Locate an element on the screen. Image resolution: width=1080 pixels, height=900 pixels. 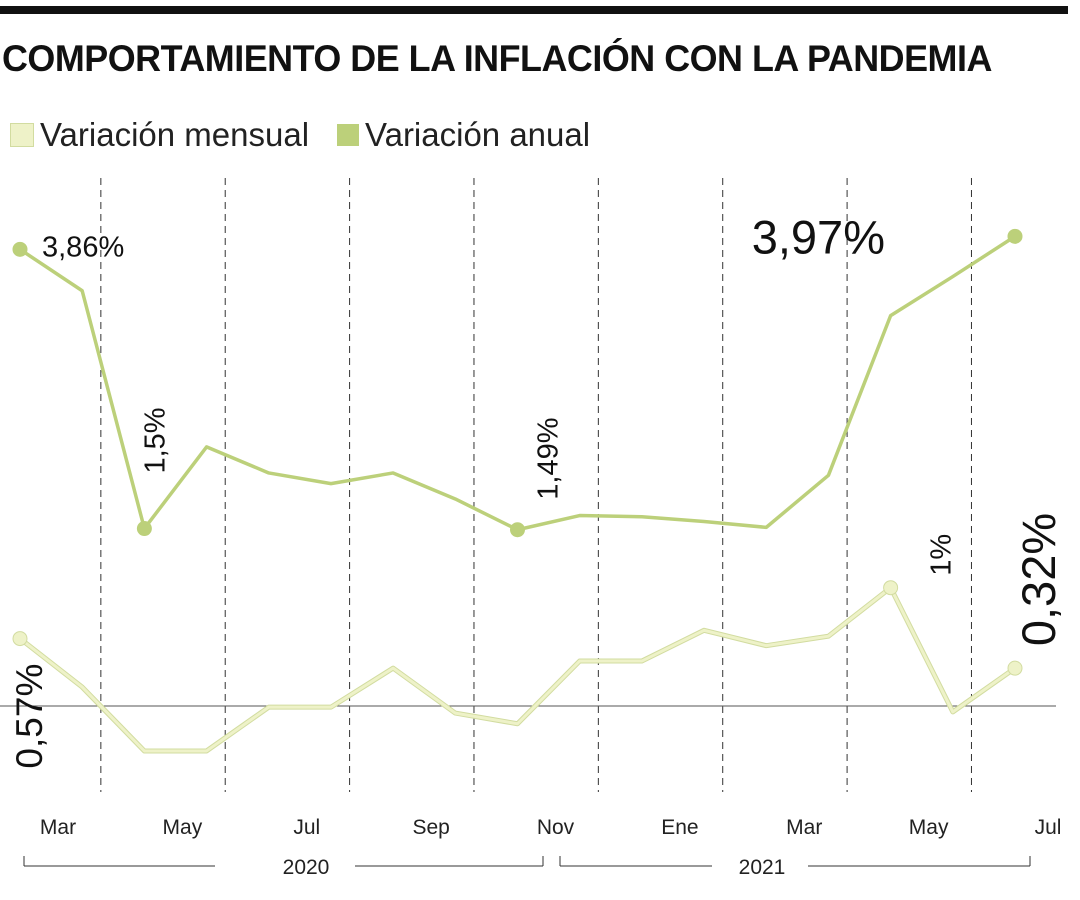
legend-item-monthly: Variación mensual is located at coordinates (159, 135).